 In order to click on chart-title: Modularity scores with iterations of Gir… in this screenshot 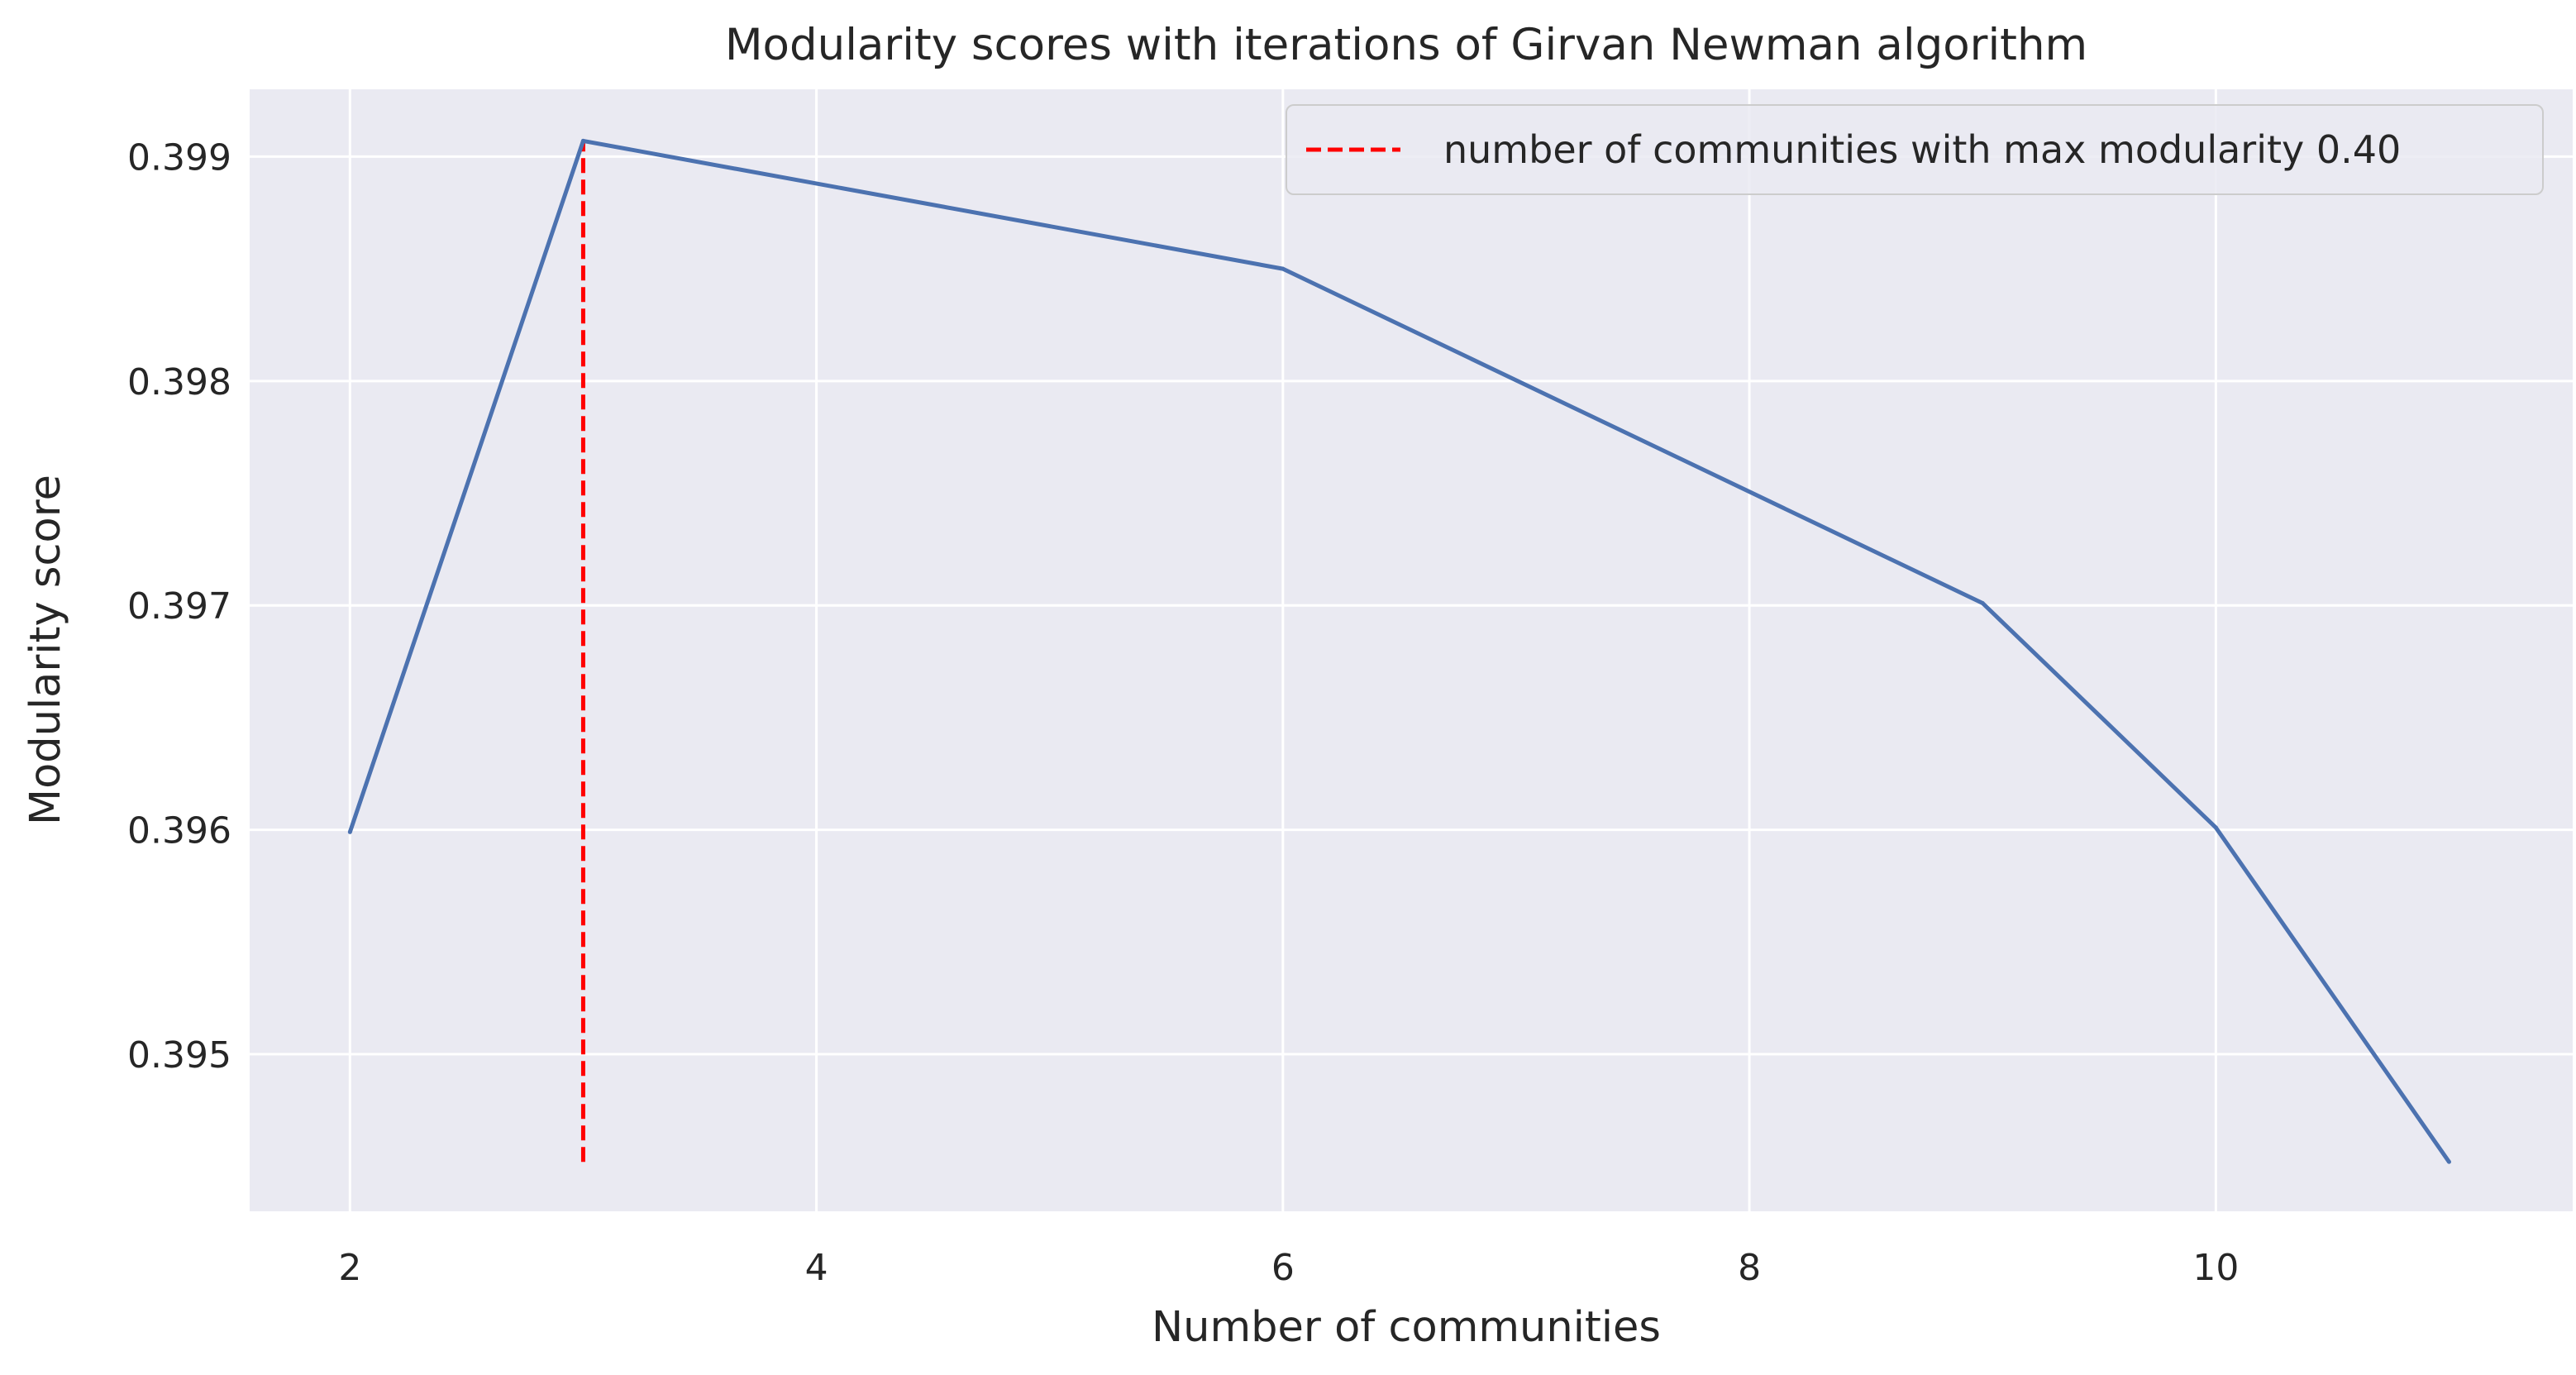, I will do `click(1406, 45)`.